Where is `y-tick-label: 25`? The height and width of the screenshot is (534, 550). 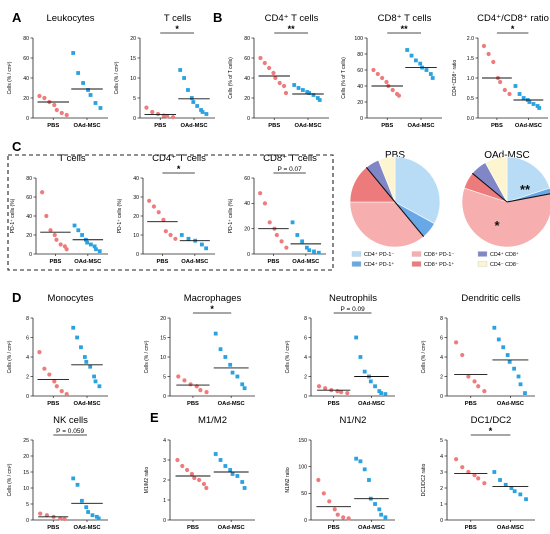 y-tick-label: 25 is located at coordinates (26, 441).